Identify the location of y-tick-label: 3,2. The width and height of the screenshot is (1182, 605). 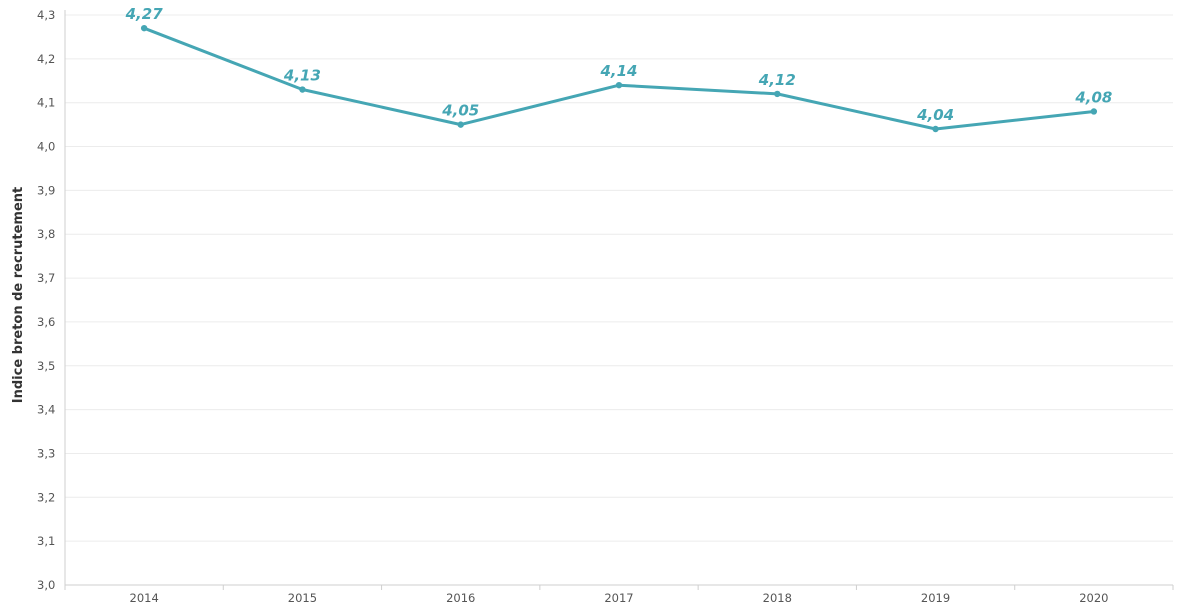
(46, 497).